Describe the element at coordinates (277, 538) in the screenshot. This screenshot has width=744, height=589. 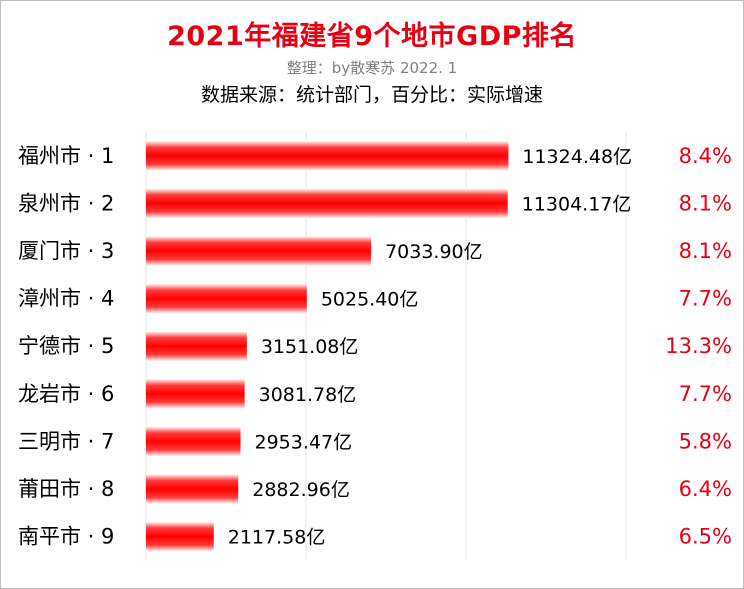
I see `value-label: 2117.58亿` at that location.